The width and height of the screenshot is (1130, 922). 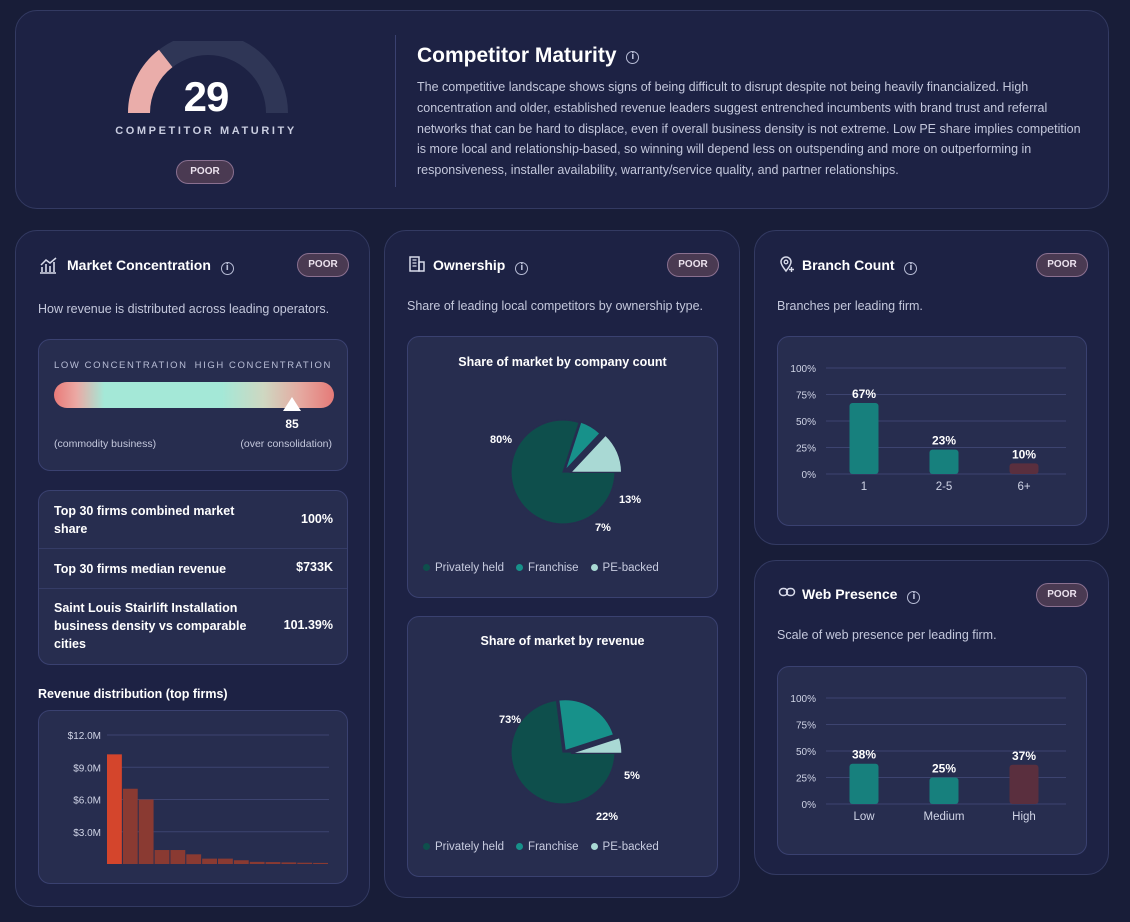 What do you see at coordinates (501, 440) in the screenshot?
I see `pie-label: 80%` at bounding box center [501, 440].